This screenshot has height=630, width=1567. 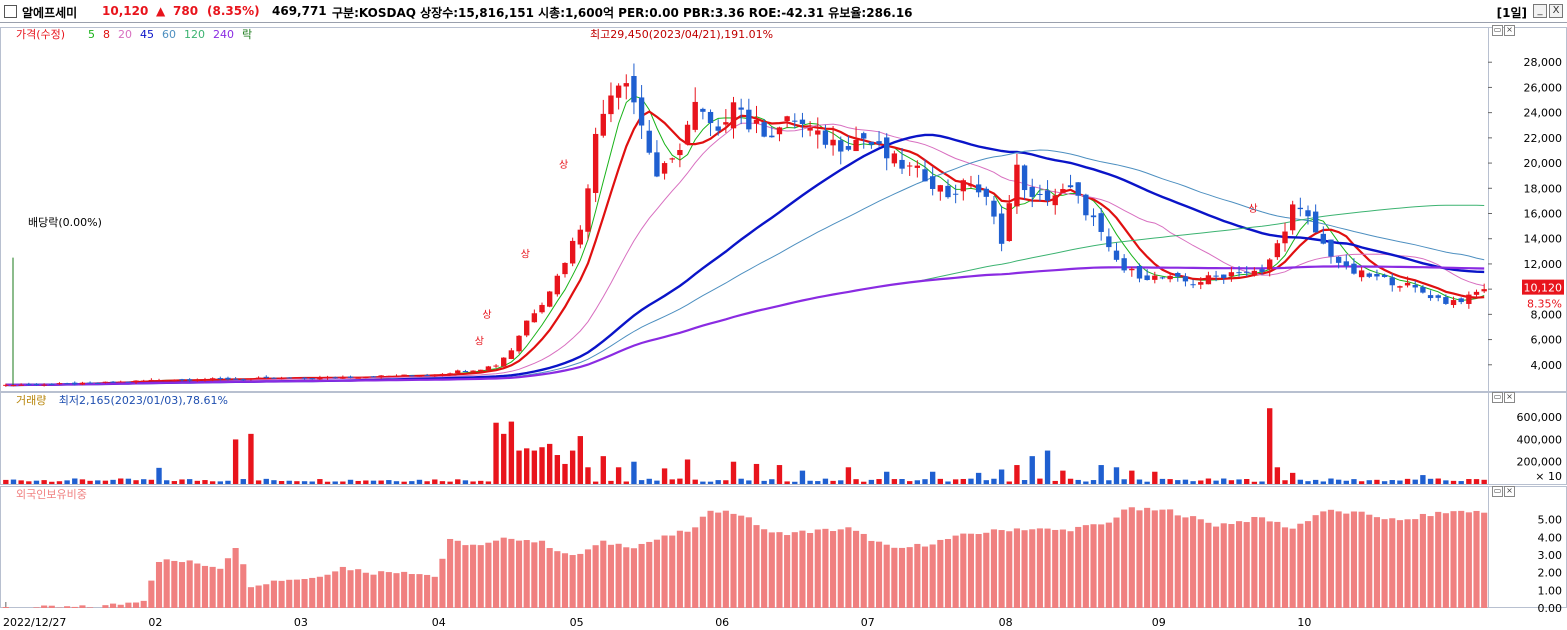 I want to click on last-price-label: 10,120, so click(x=1543, y=288).